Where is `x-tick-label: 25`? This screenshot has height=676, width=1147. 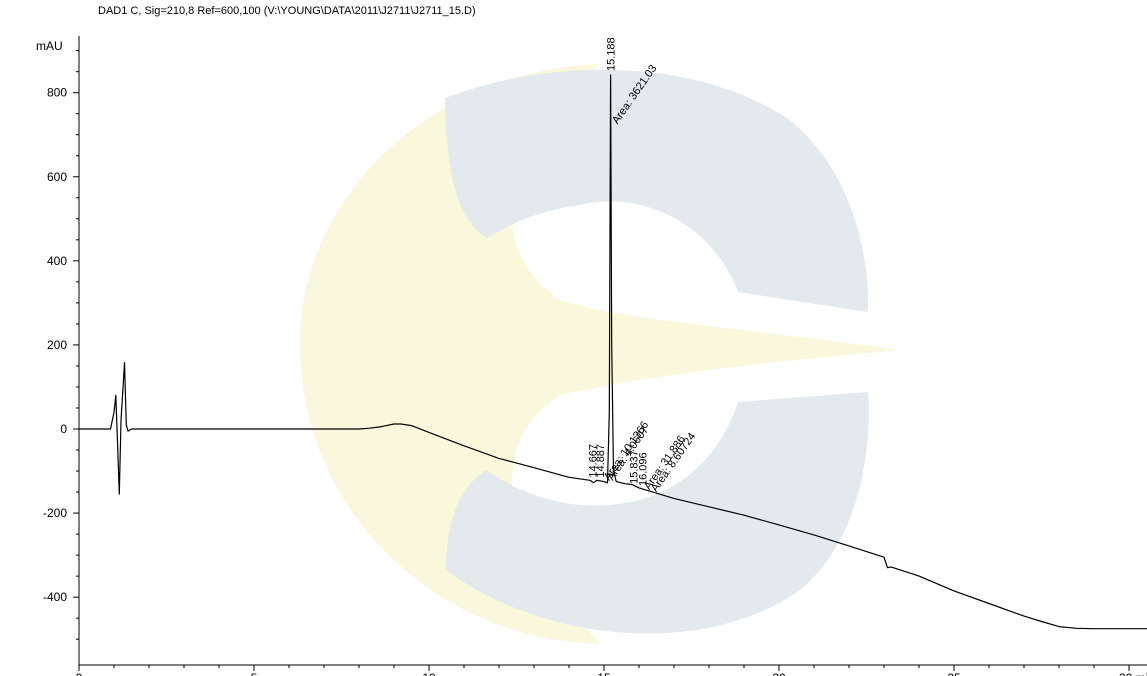 x-tick-label: 25 is located at coordinates (954, 673).